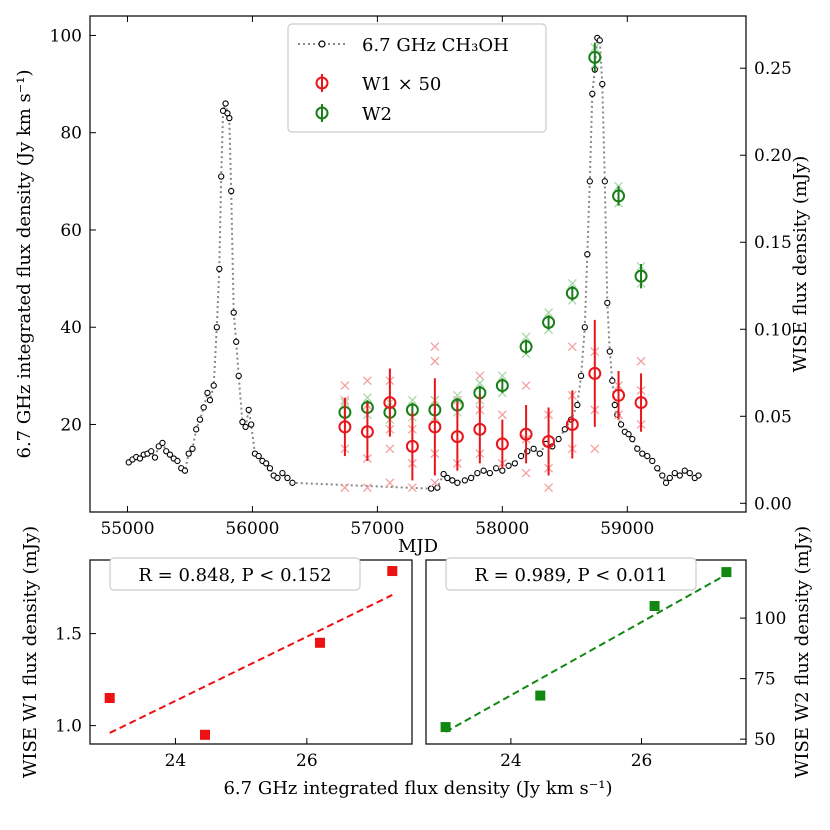 Image resolution: width=830 pixels, height=830 pixels. I want to click on br-y-tick-label: 50, so click(765, 740).